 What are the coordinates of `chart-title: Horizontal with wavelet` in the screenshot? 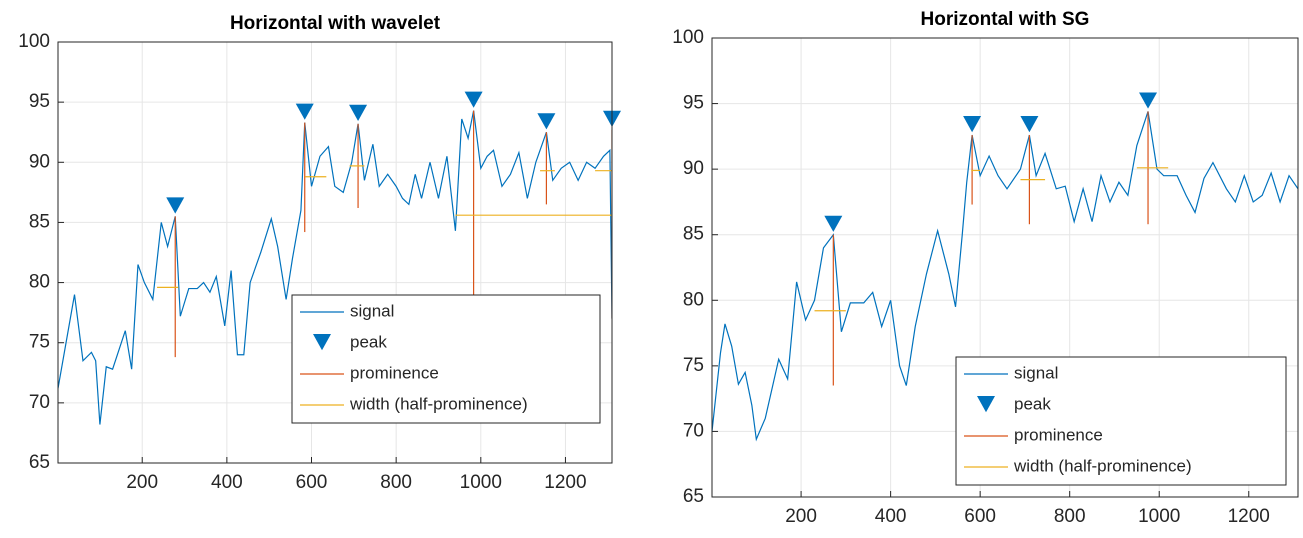 It's located at (335, 23).